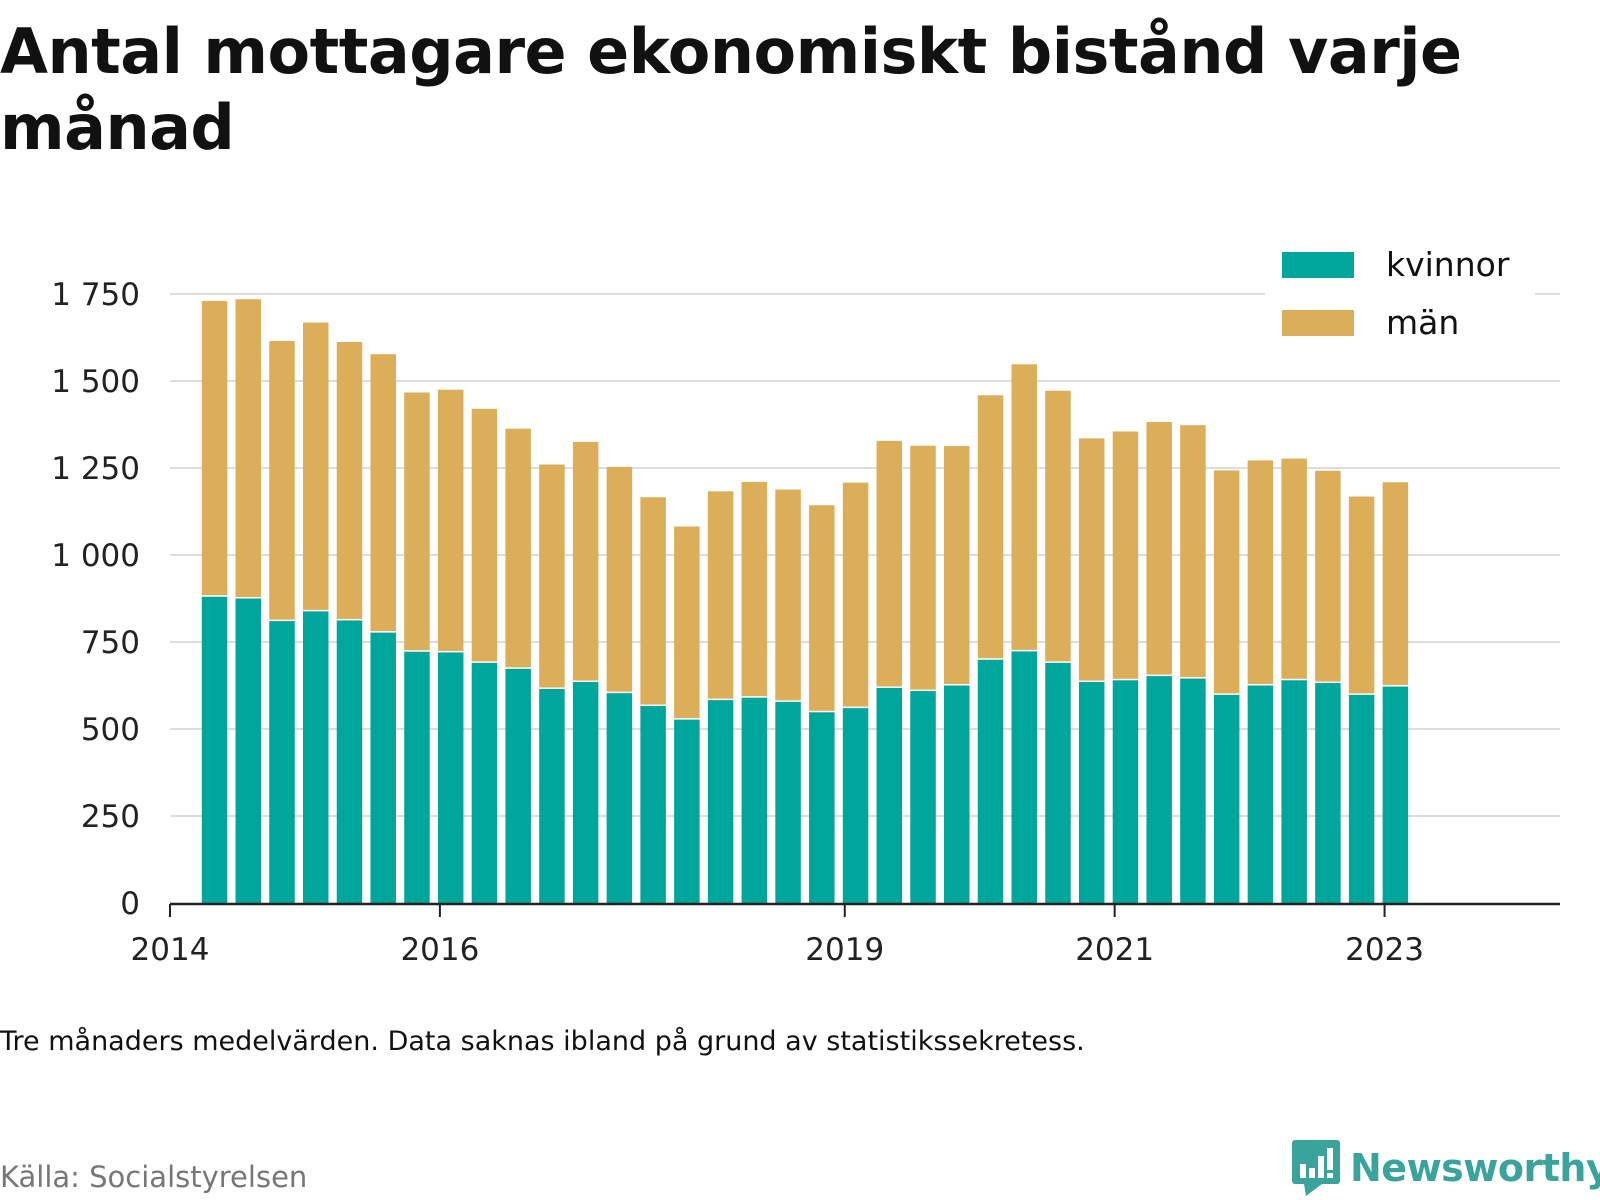 The image size is (1600, 1200). Describe the element at coordinates (1475, 1168) in the screenshot. I see `brand-name: Newsworthy` at that location.